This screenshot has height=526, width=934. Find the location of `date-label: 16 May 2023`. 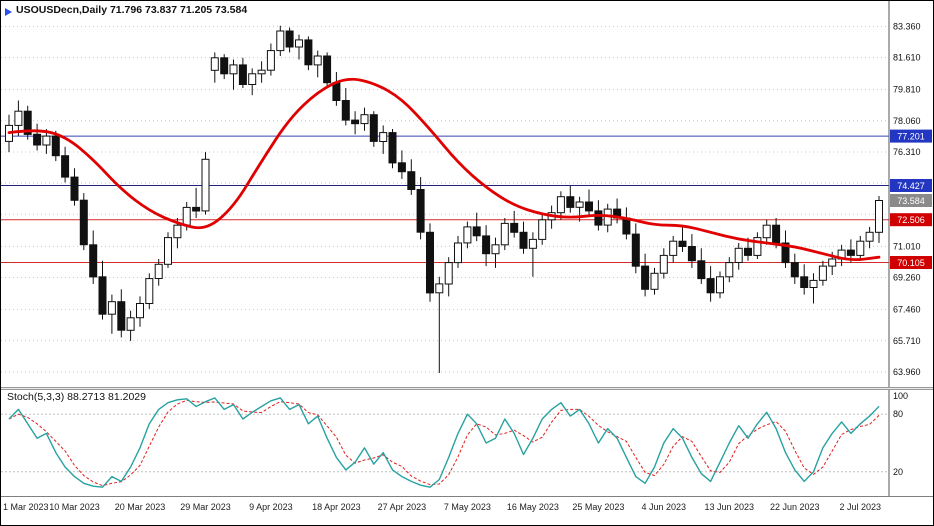

date-label: 16 May 2023 is located at coordinates (532, 507).